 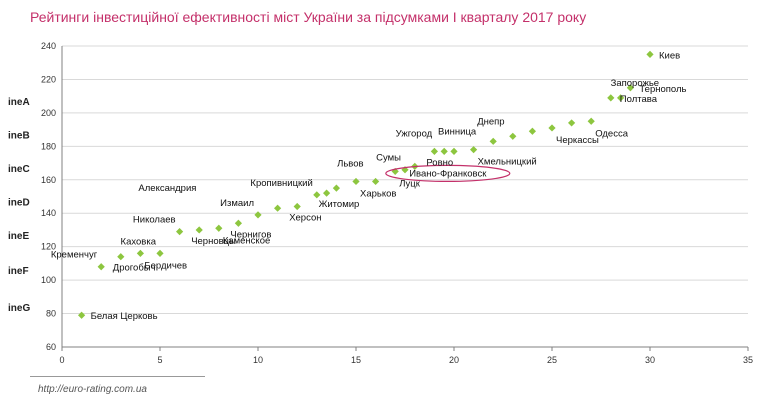 I want to click on rating-band-ineC: ineC, so click(x=19, y=169).